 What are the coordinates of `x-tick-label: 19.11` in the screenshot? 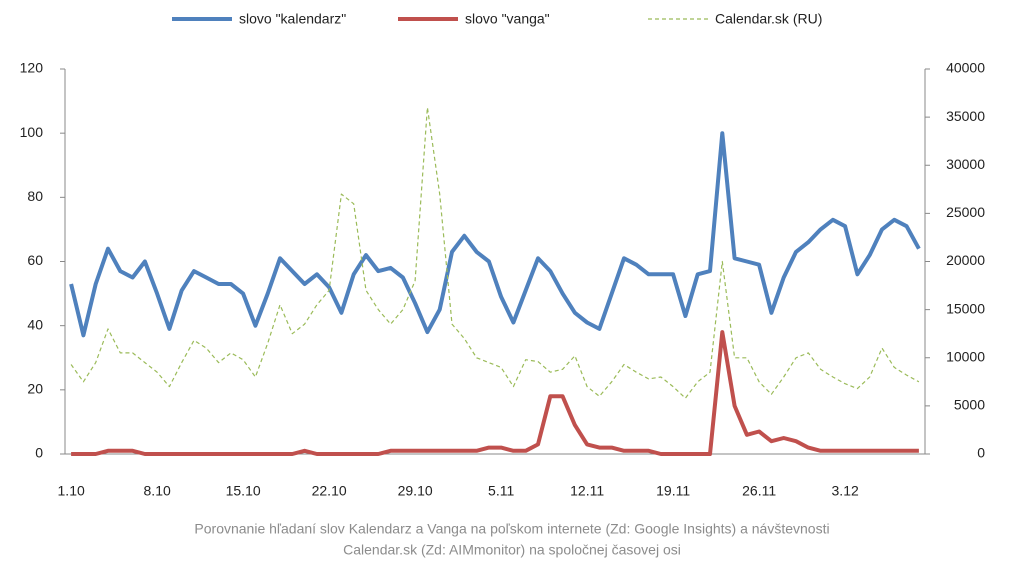 It's located at (673, 491).